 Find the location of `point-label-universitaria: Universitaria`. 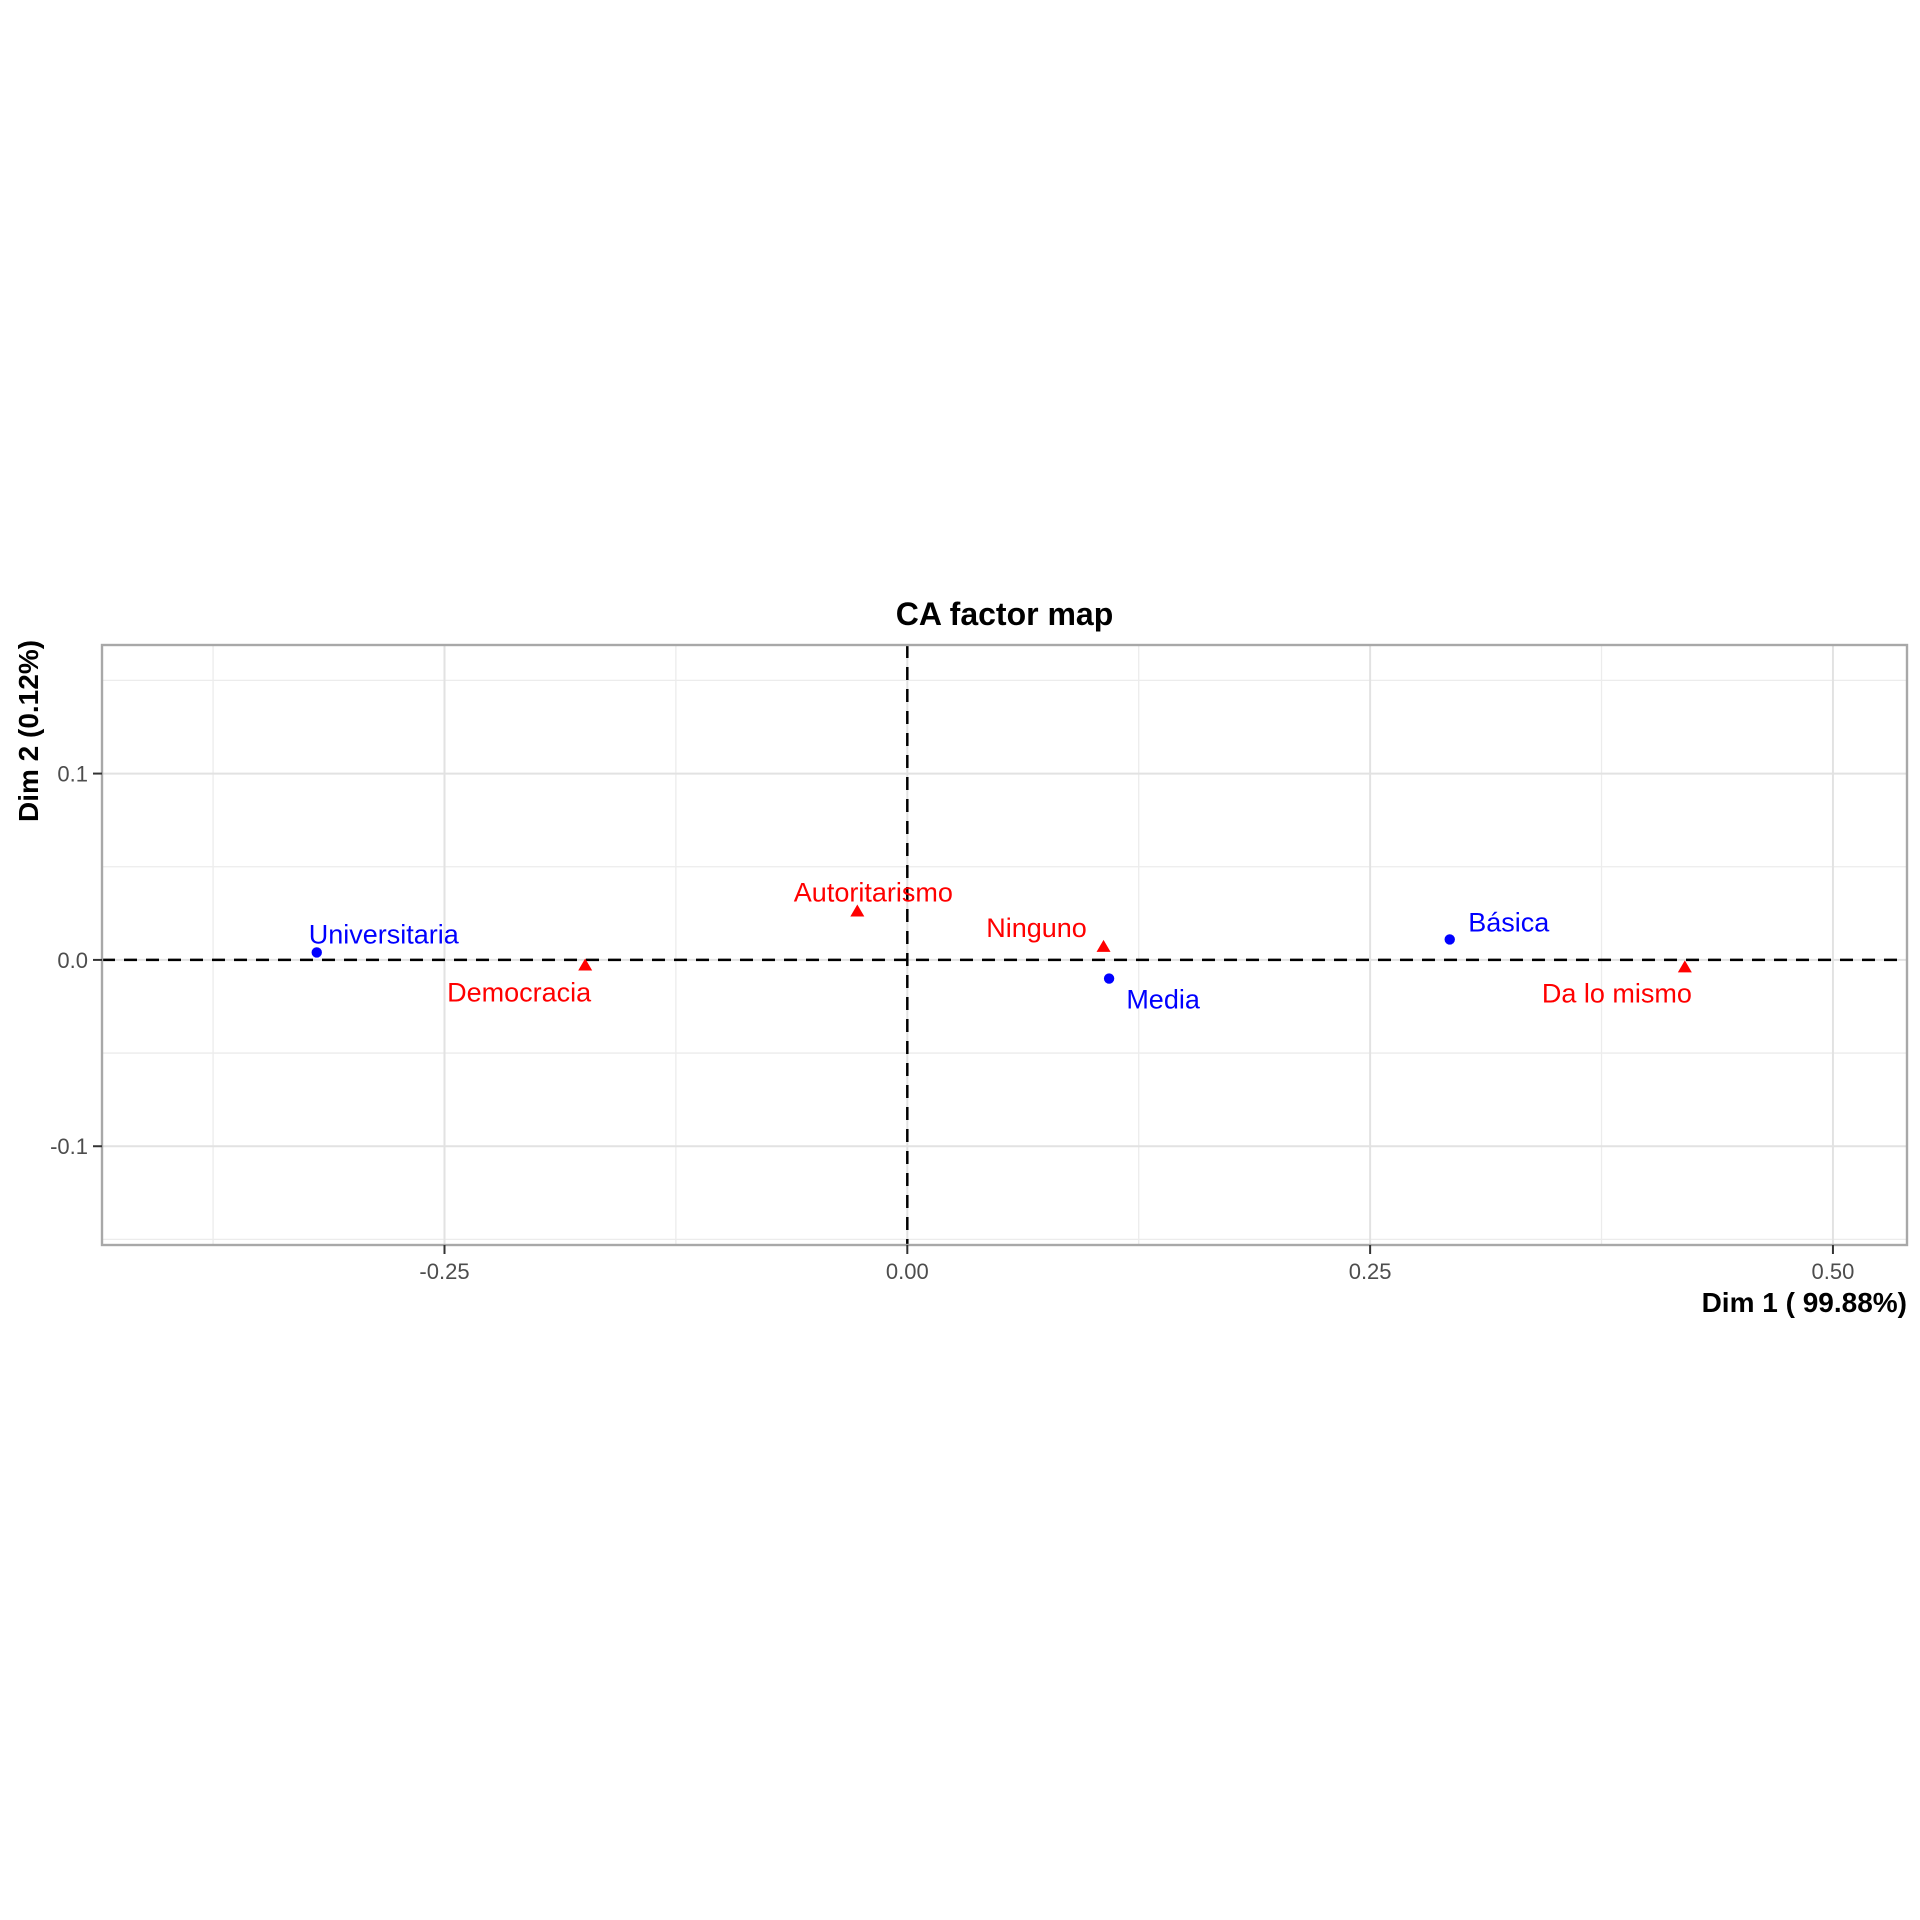

point-label-universitaria: Universitaria is located at coordinates (384, 934).